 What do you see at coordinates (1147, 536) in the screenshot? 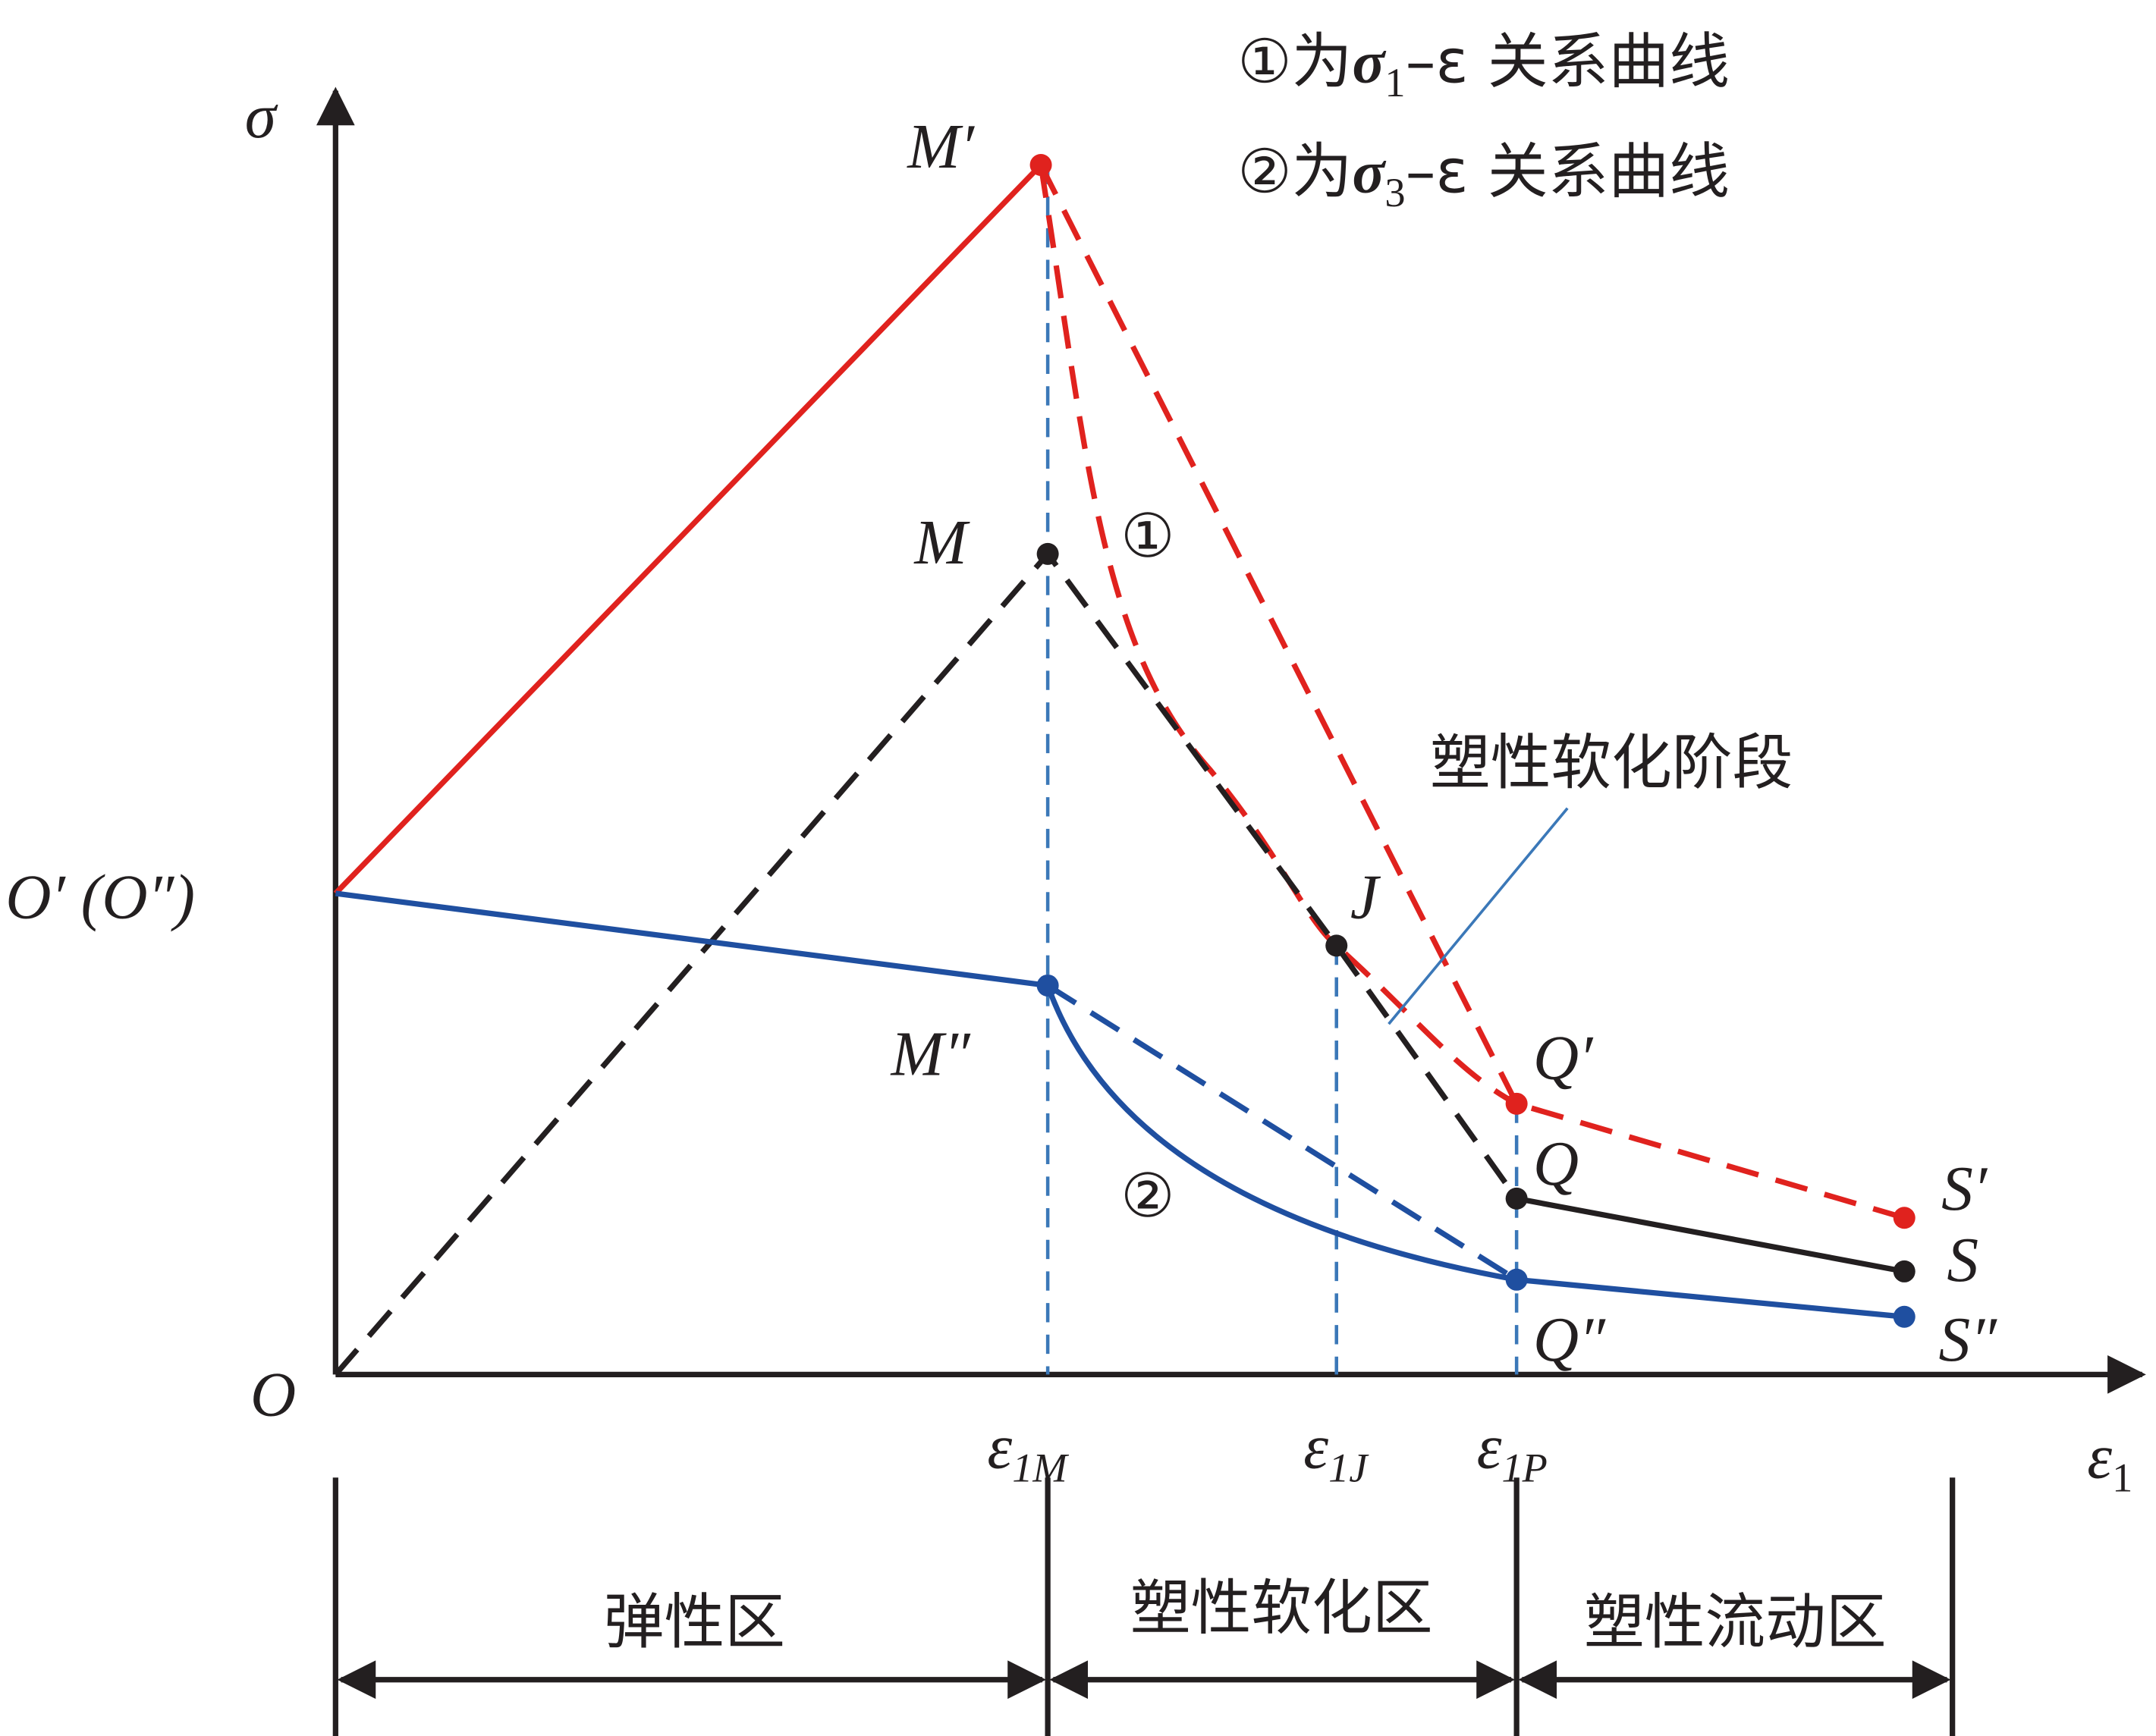
I see `curve-marker: ①` at bounding box center [1147, 536].